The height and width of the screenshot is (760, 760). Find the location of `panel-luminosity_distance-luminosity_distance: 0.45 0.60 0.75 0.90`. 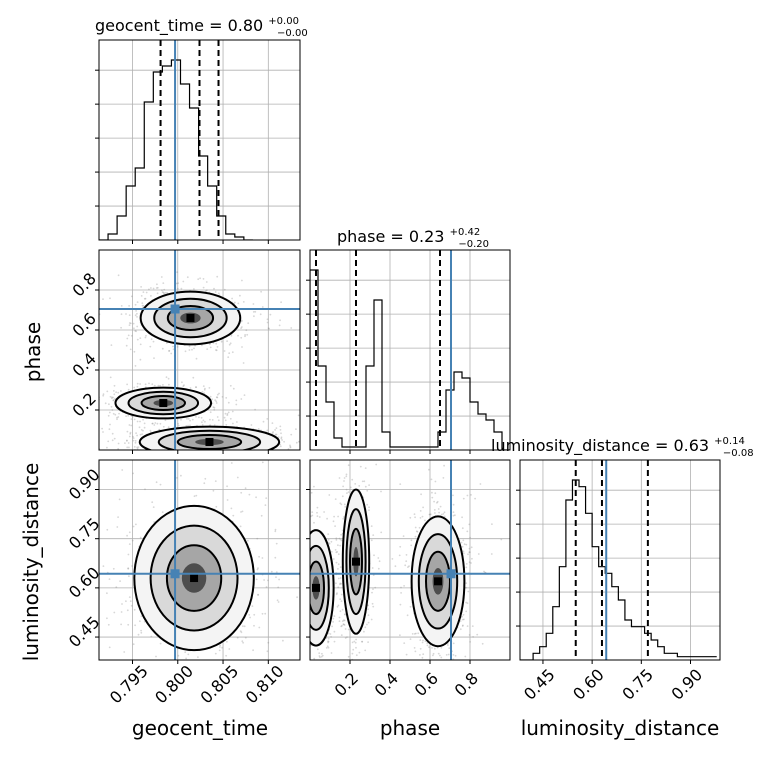

panel-luminosity_distance-luminosity_distance: 0.45 0.60 0.75 0.90 is located at coordinates (618, 581).